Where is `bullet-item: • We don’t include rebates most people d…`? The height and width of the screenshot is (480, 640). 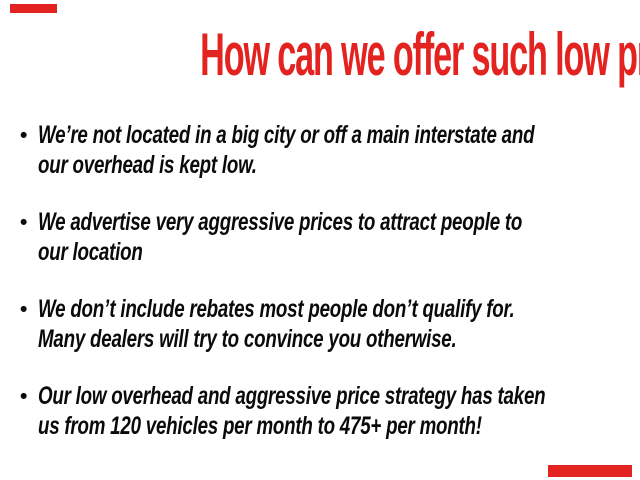
bullet-item: • We don’t include rebates most people d… is located at coordinates (320, 324).